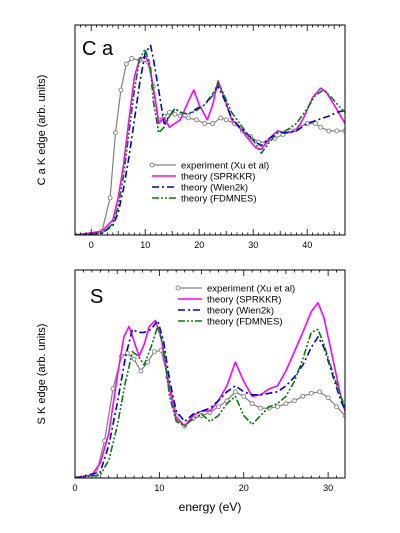 Image resolution: width=400 pixels, height=533 pixels. What do you see at coordinates (98, 49) in the screenshot?
I see `panel-label: C a` at bounding box center [98, 49].